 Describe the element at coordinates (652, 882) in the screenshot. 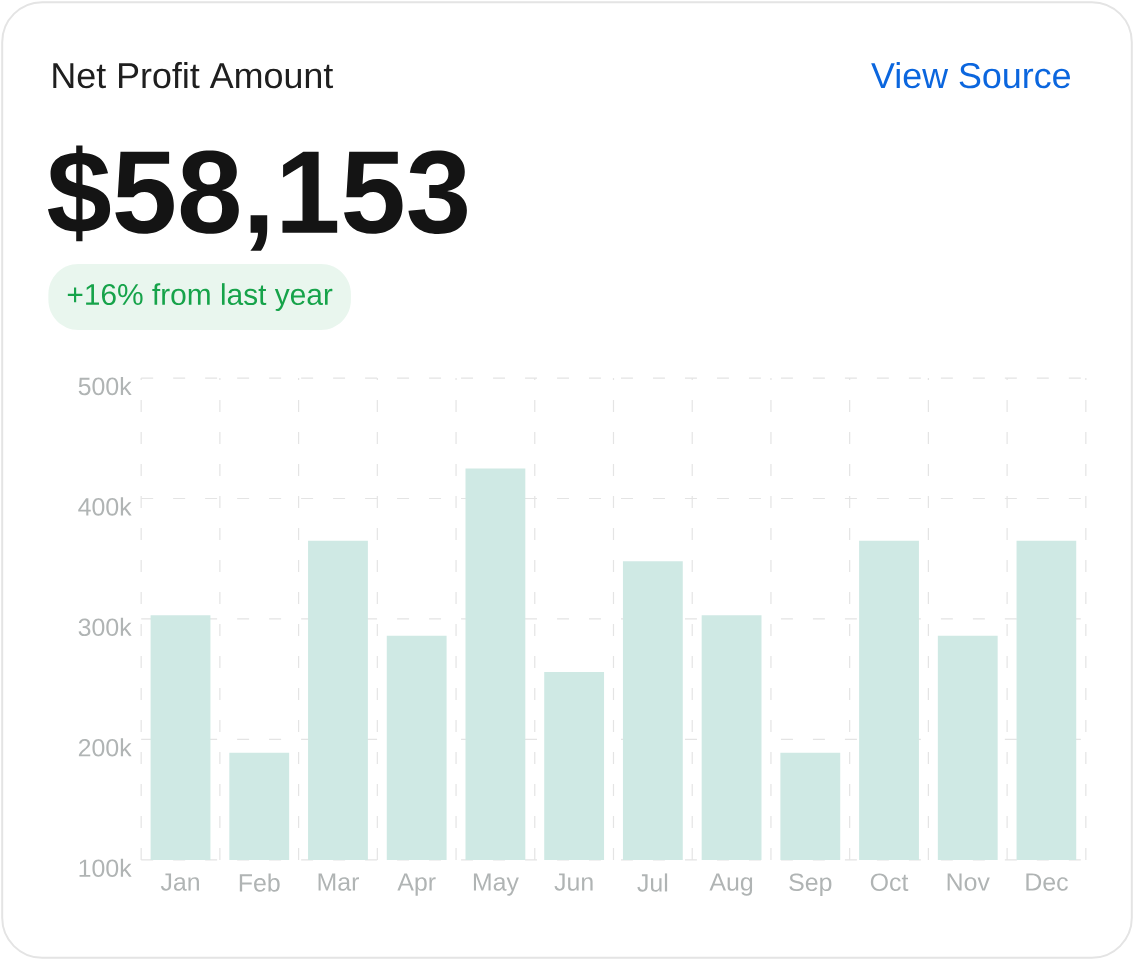

I see `x-tick-label: Jul` at that location.